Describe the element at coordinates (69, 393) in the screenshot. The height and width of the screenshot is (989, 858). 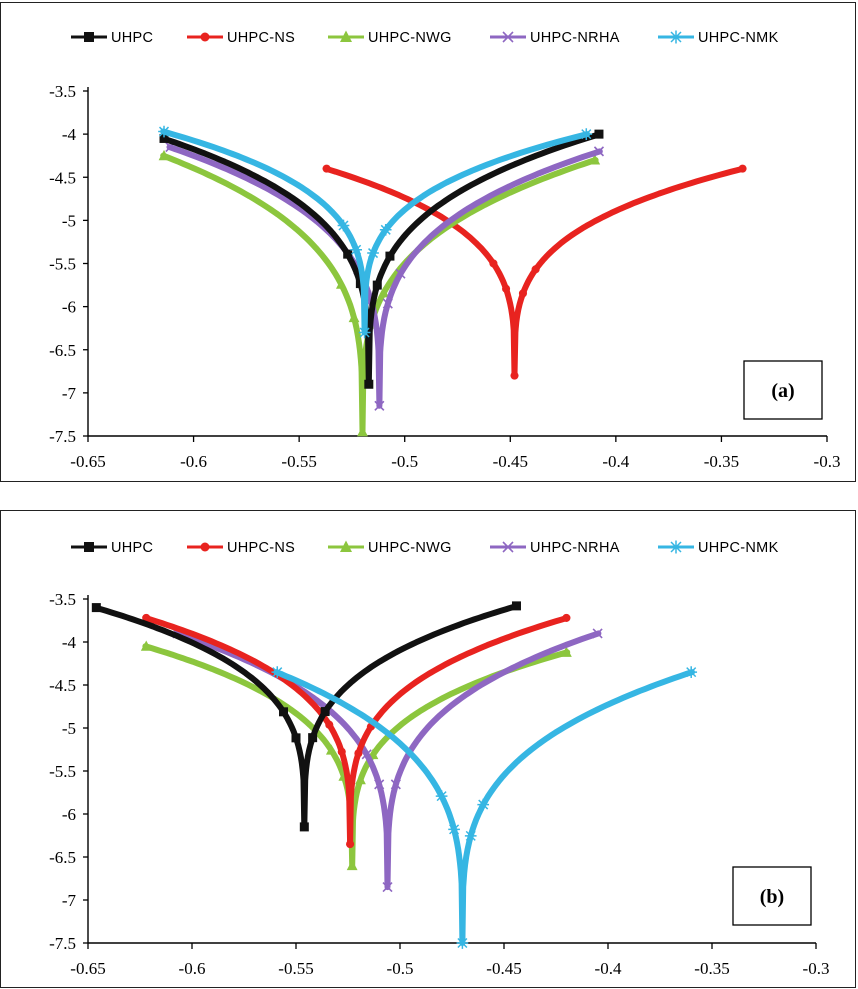
I see `y-tick-label: -7` at that location.